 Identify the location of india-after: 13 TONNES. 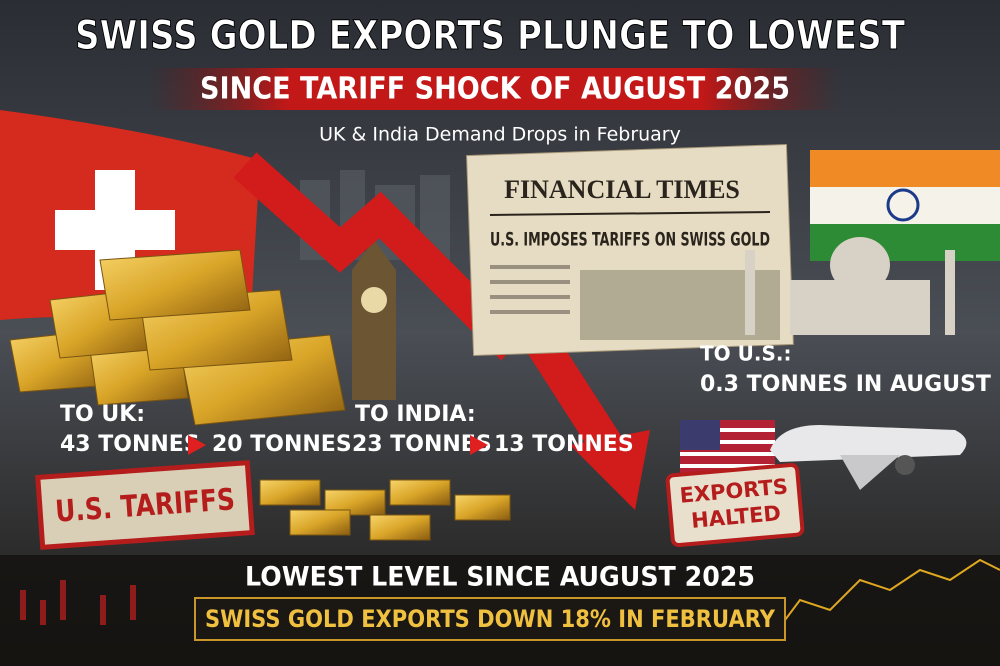
(564, 444).